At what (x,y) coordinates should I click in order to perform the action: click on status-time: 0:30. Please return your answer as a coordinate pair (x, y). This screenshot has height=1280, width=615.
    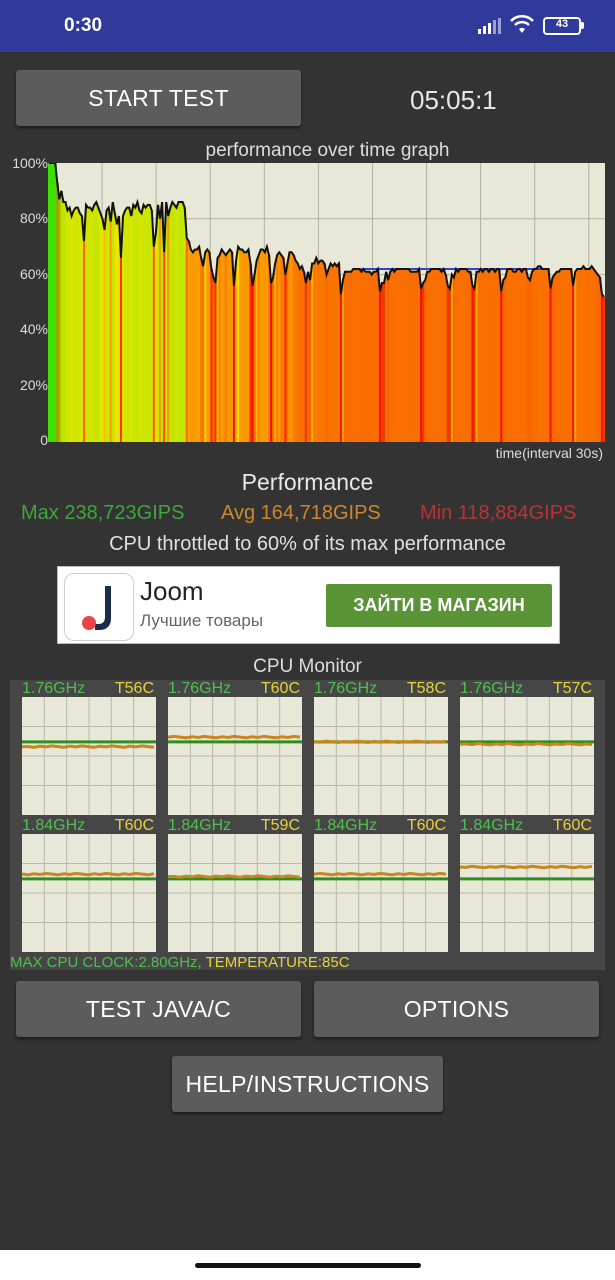
    Looking at the image, I should click on (83, 25).